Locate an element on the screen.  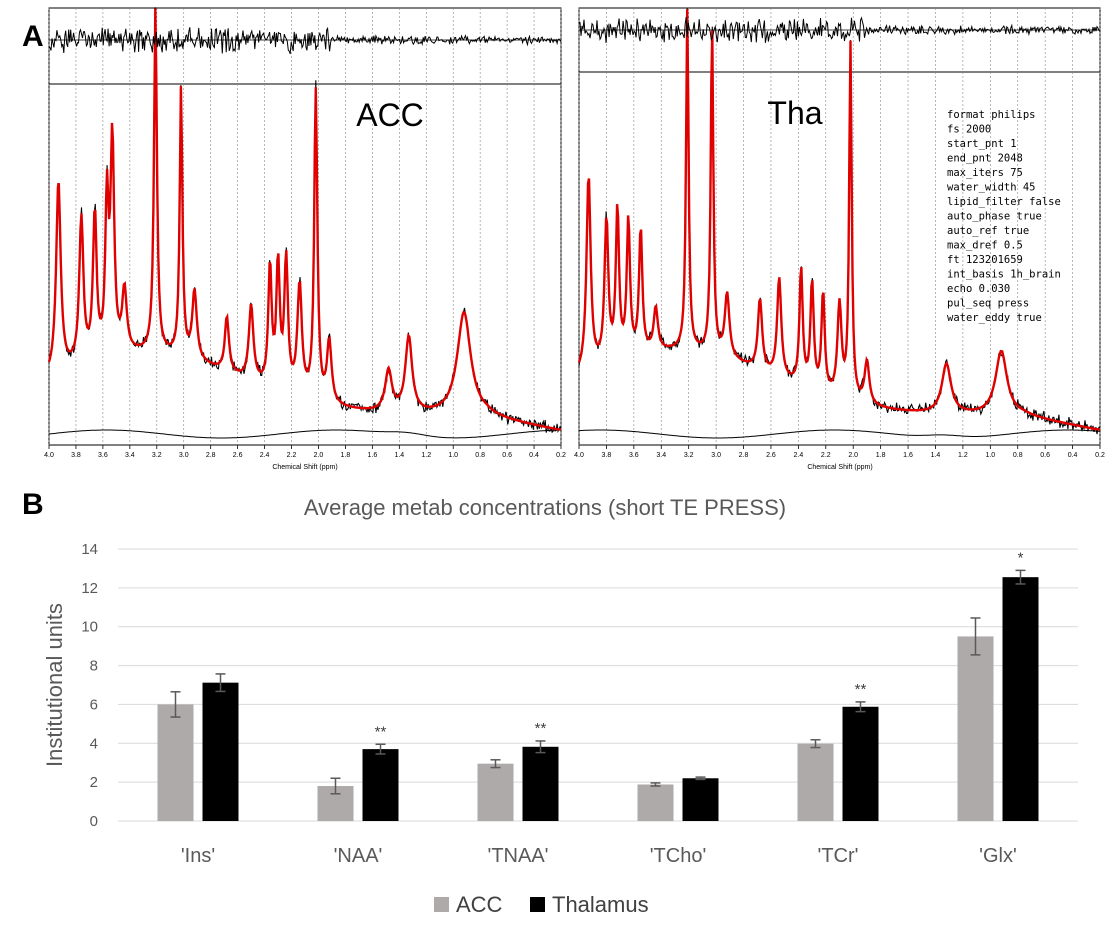
significance-marker: * is located at coordinates (1021, 557).